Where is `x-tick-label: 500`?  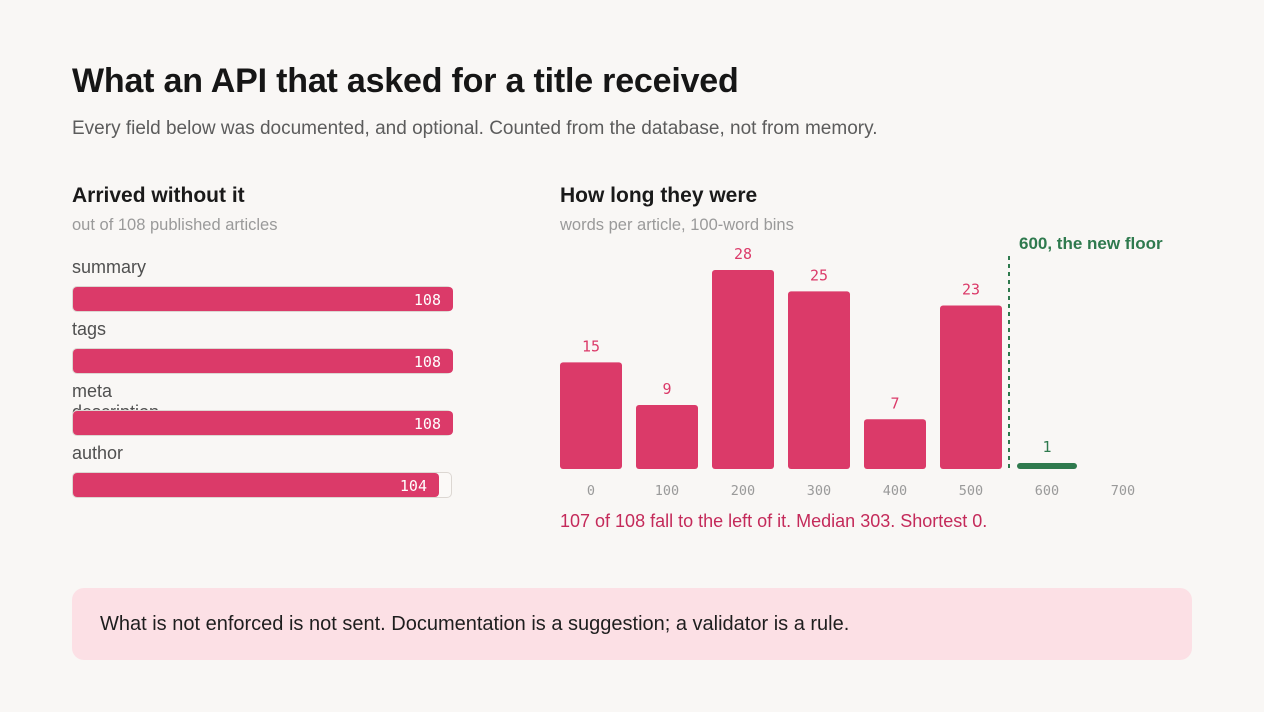
x-tick-label: 500 is located at coordinates (971, 491).